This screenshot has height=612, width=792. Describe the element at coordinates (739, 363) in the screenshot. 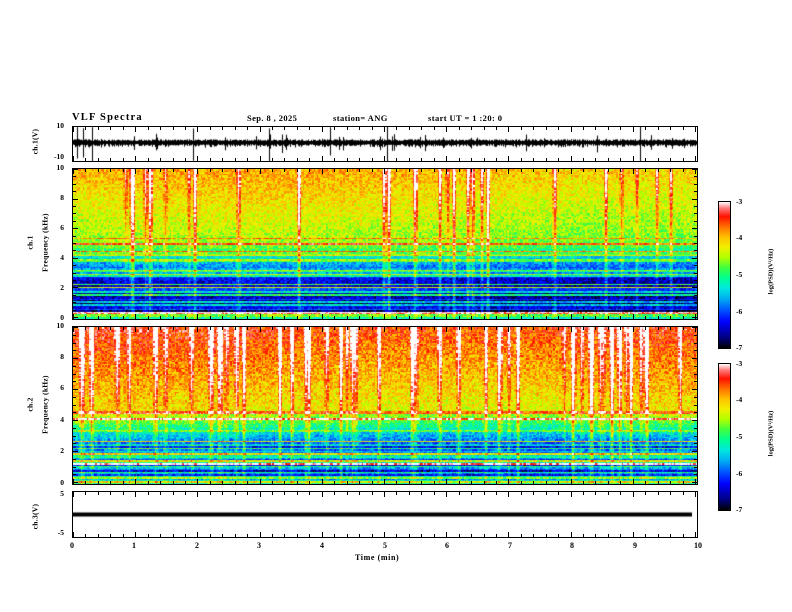

I see `colorbar-ch2-tick--3: -3` at that location.